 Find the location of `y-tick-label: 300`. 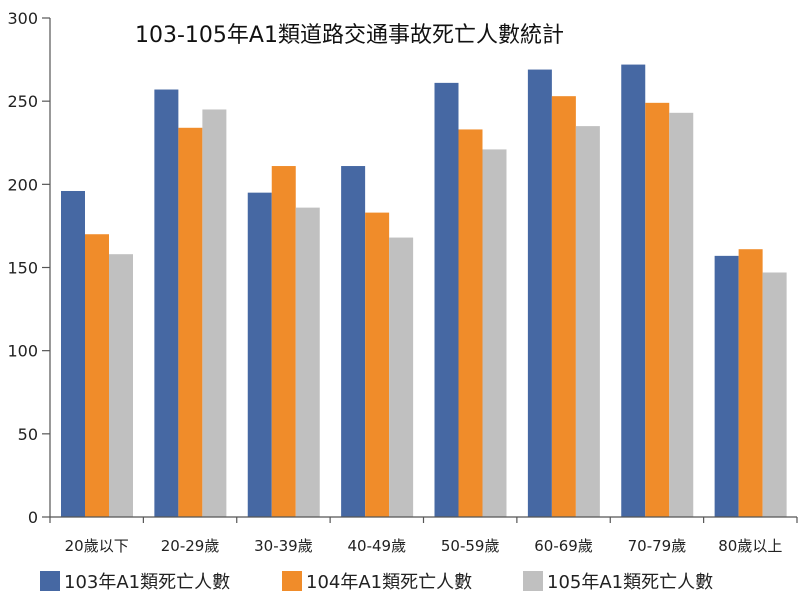

y-tick-label: 300 is located at coordinates (22, 18).